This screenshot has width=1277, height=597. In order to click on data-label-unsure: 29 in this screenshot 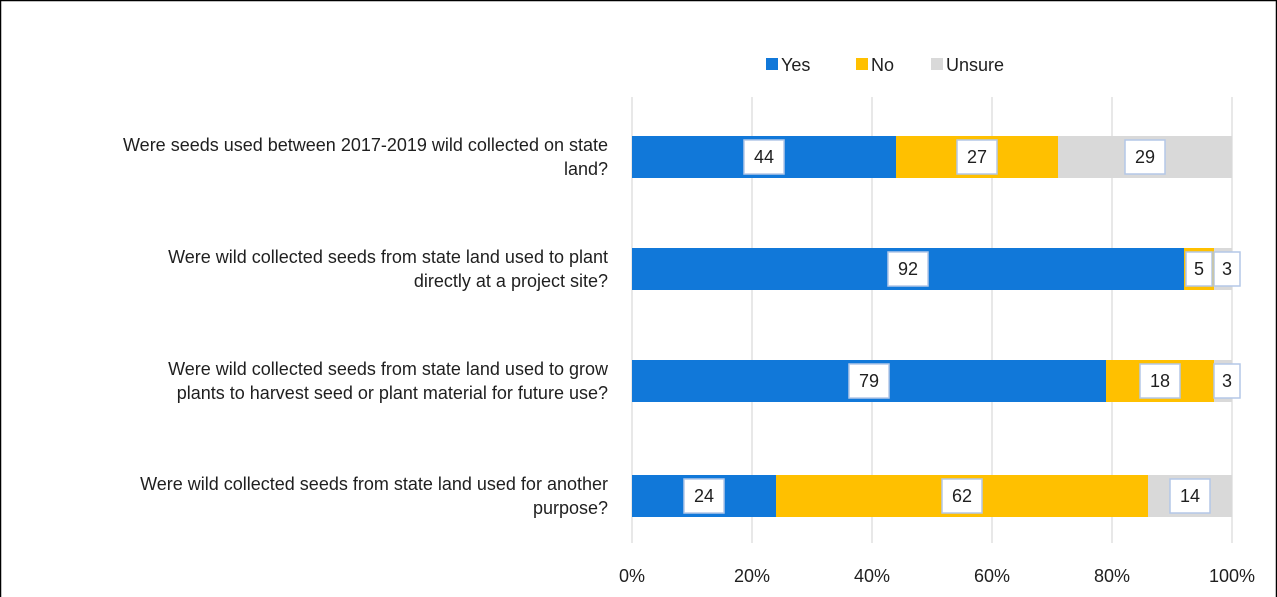, I will do `click(1145, 157)`.